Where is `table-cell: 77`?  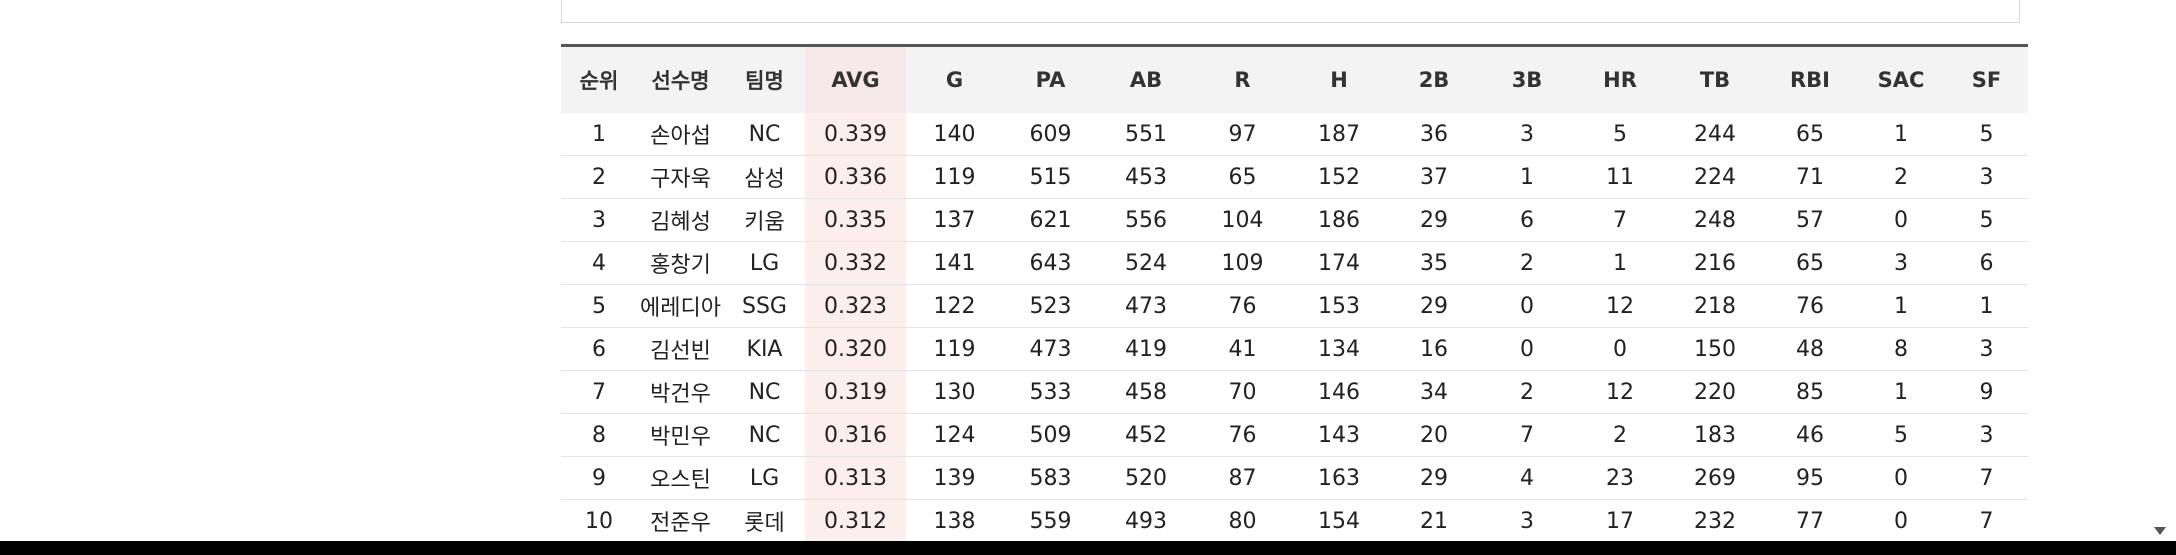 table-cell: 77 is located at coordinates (1810, 521).